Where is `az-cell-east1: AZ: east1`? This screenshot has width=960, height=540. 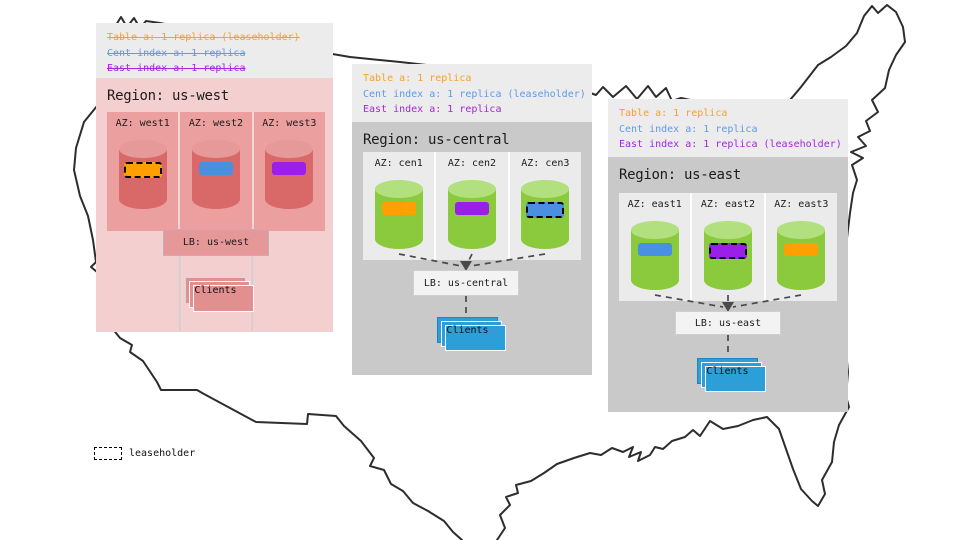 az-cell-east1: AZ: east1 is located at coordinates (656, 247).